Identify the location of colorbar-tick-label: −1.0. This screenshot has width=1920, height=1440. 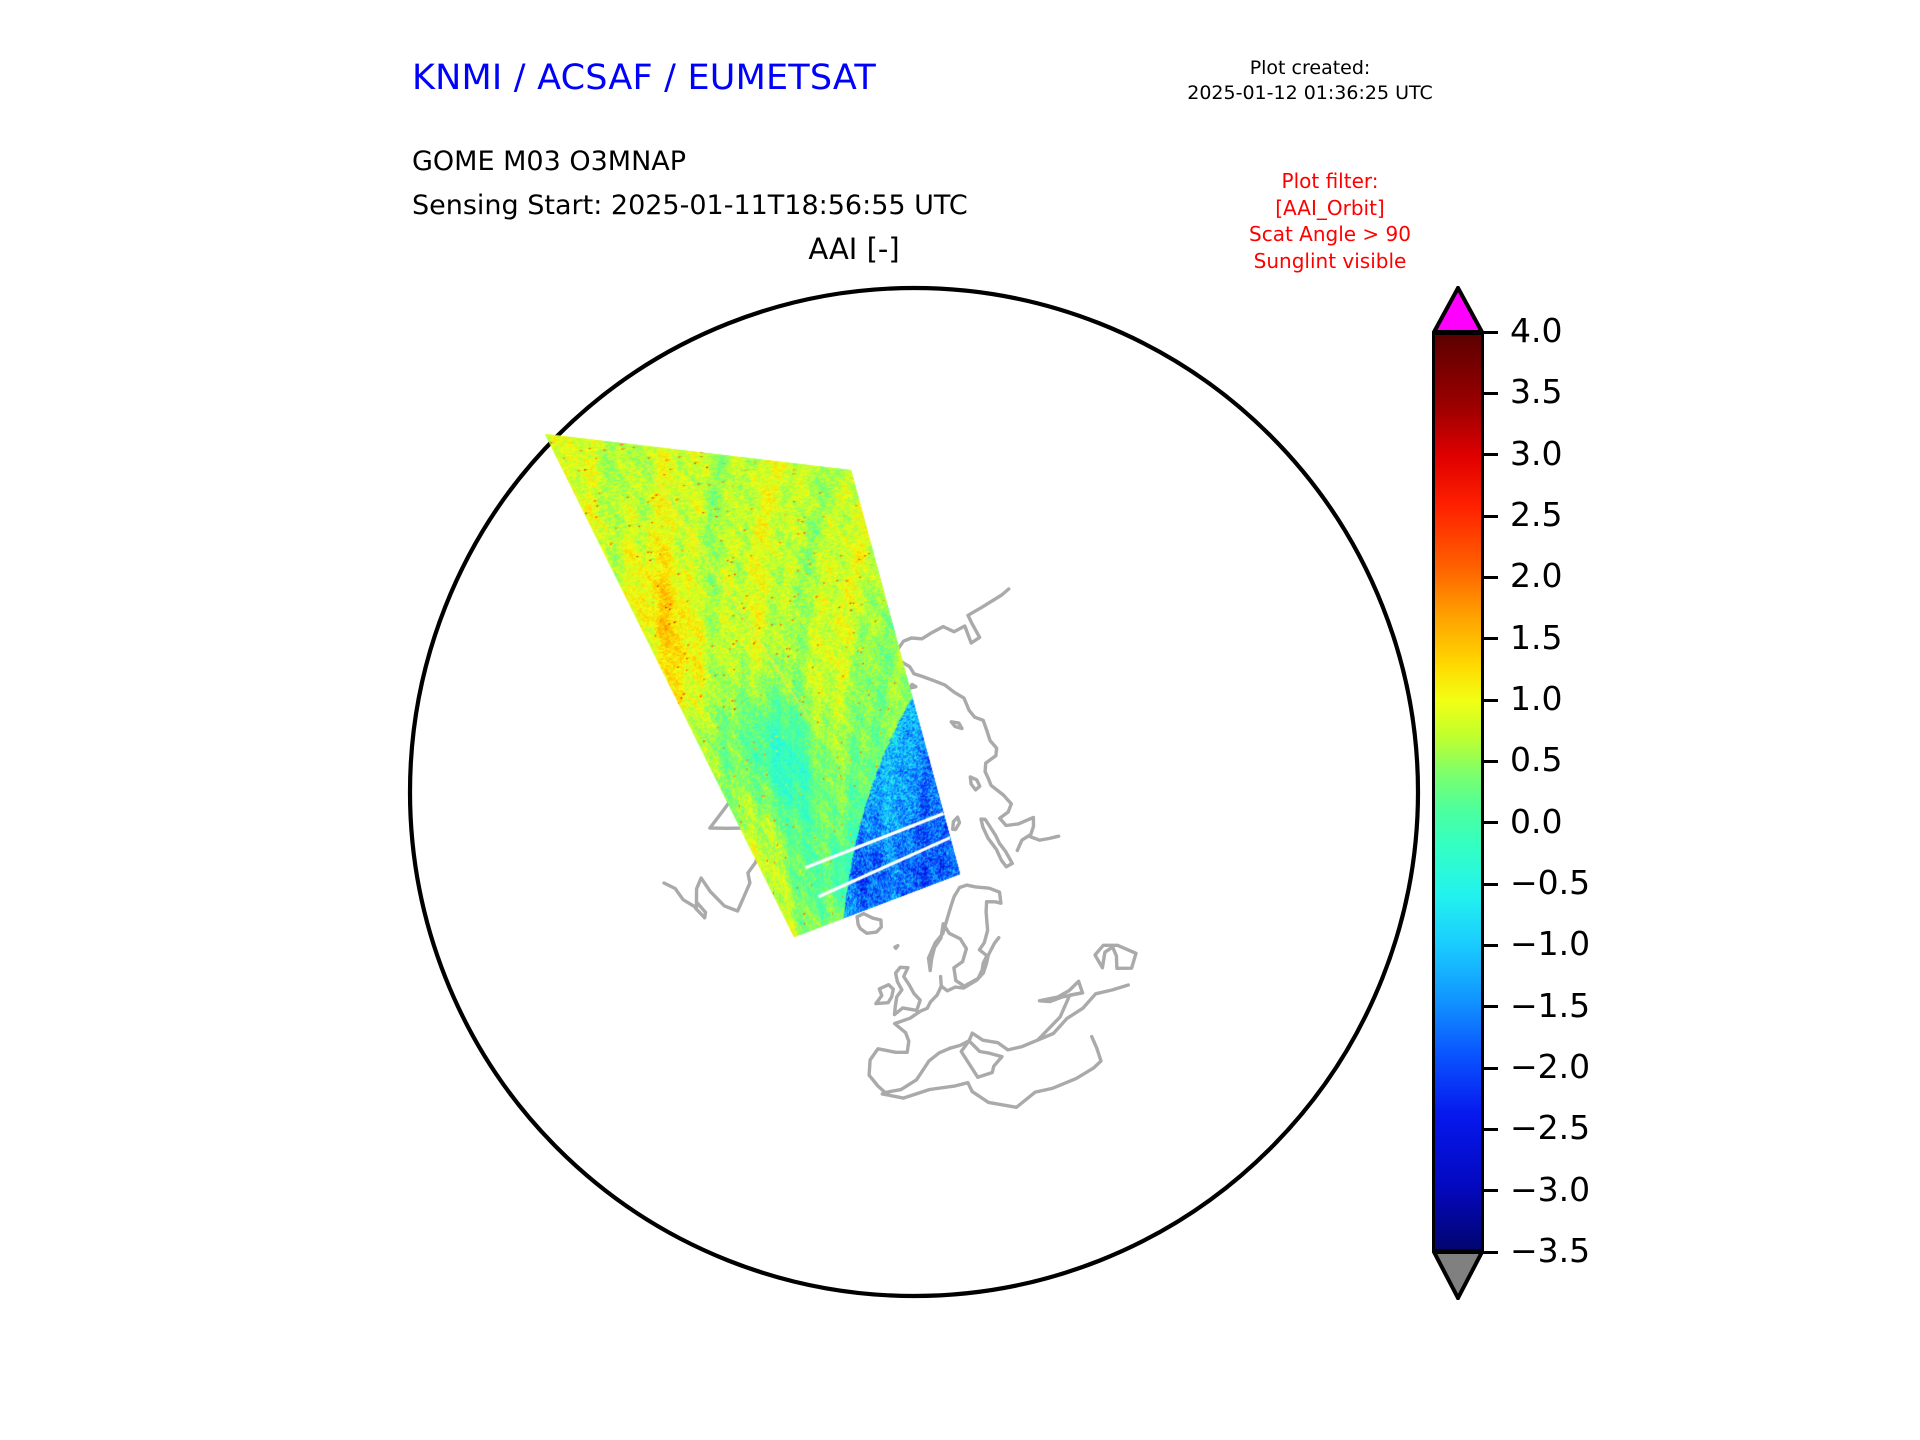
(1550, 944).